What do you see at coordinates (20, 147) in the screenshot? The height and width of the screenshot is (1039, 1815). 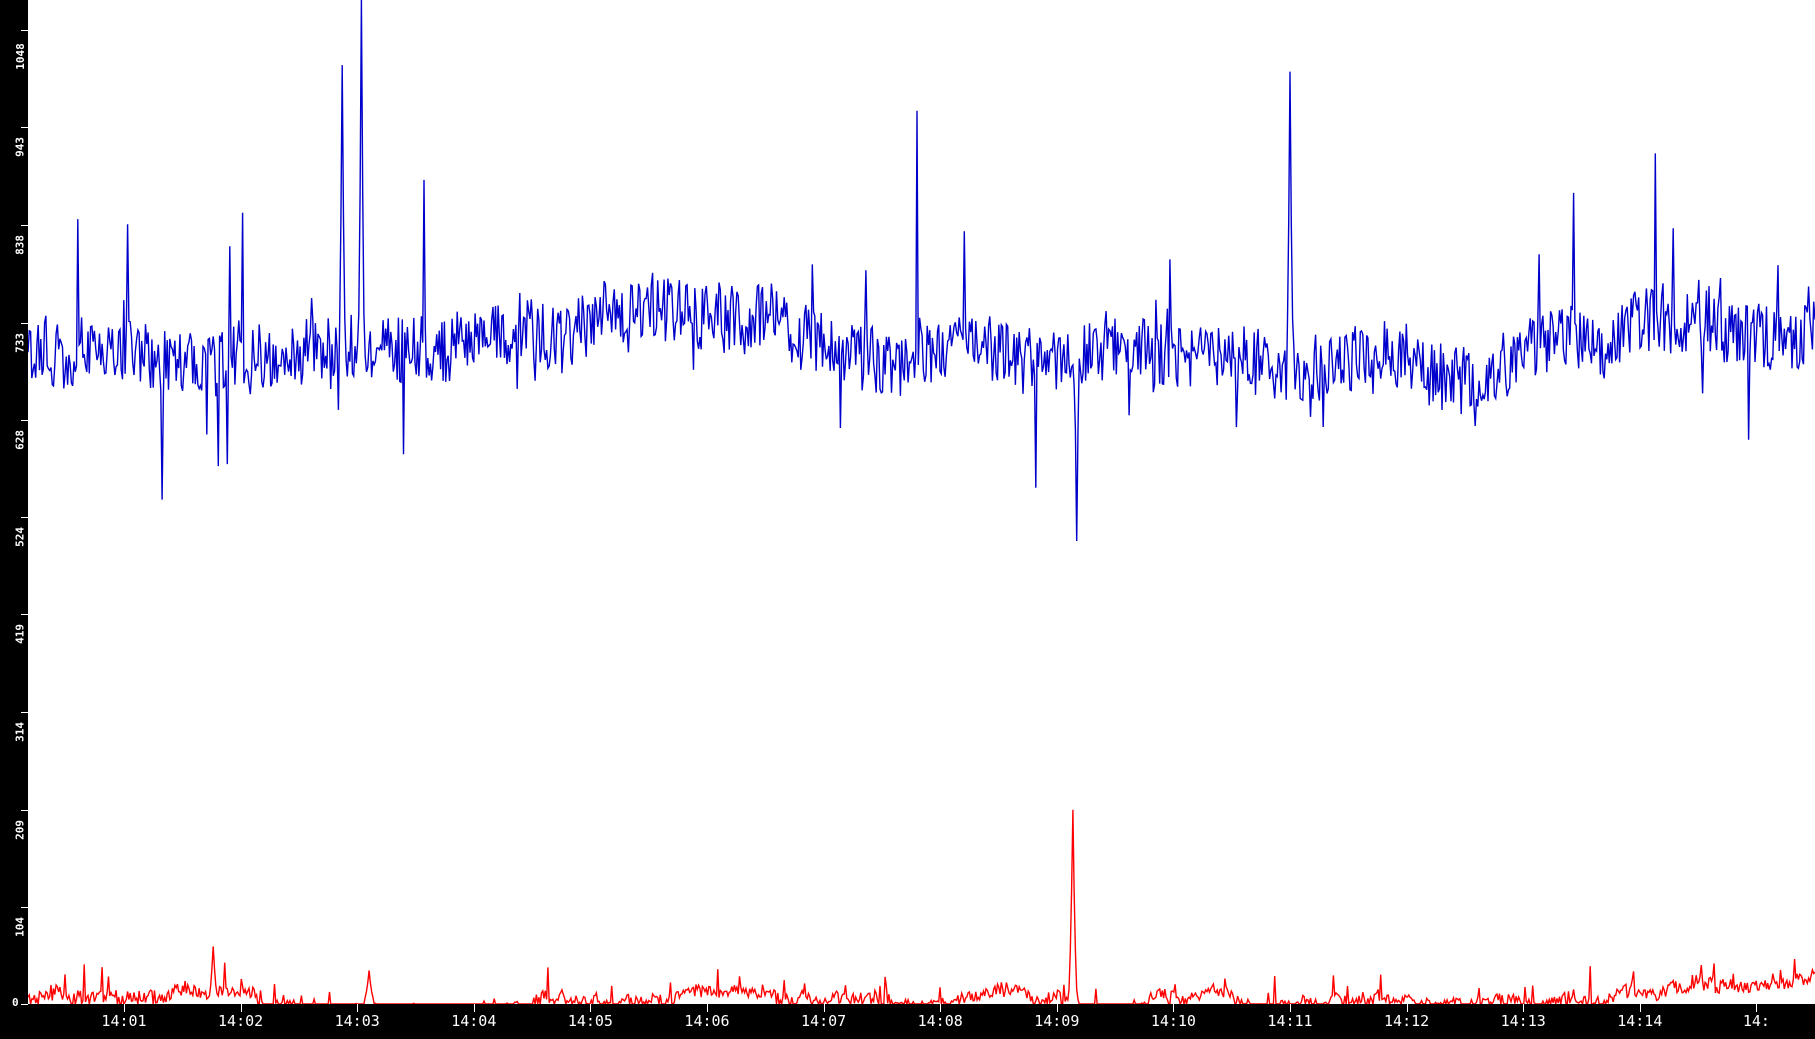 I see `y-axis-tick-label: 943` at bounding box center [20, 147].